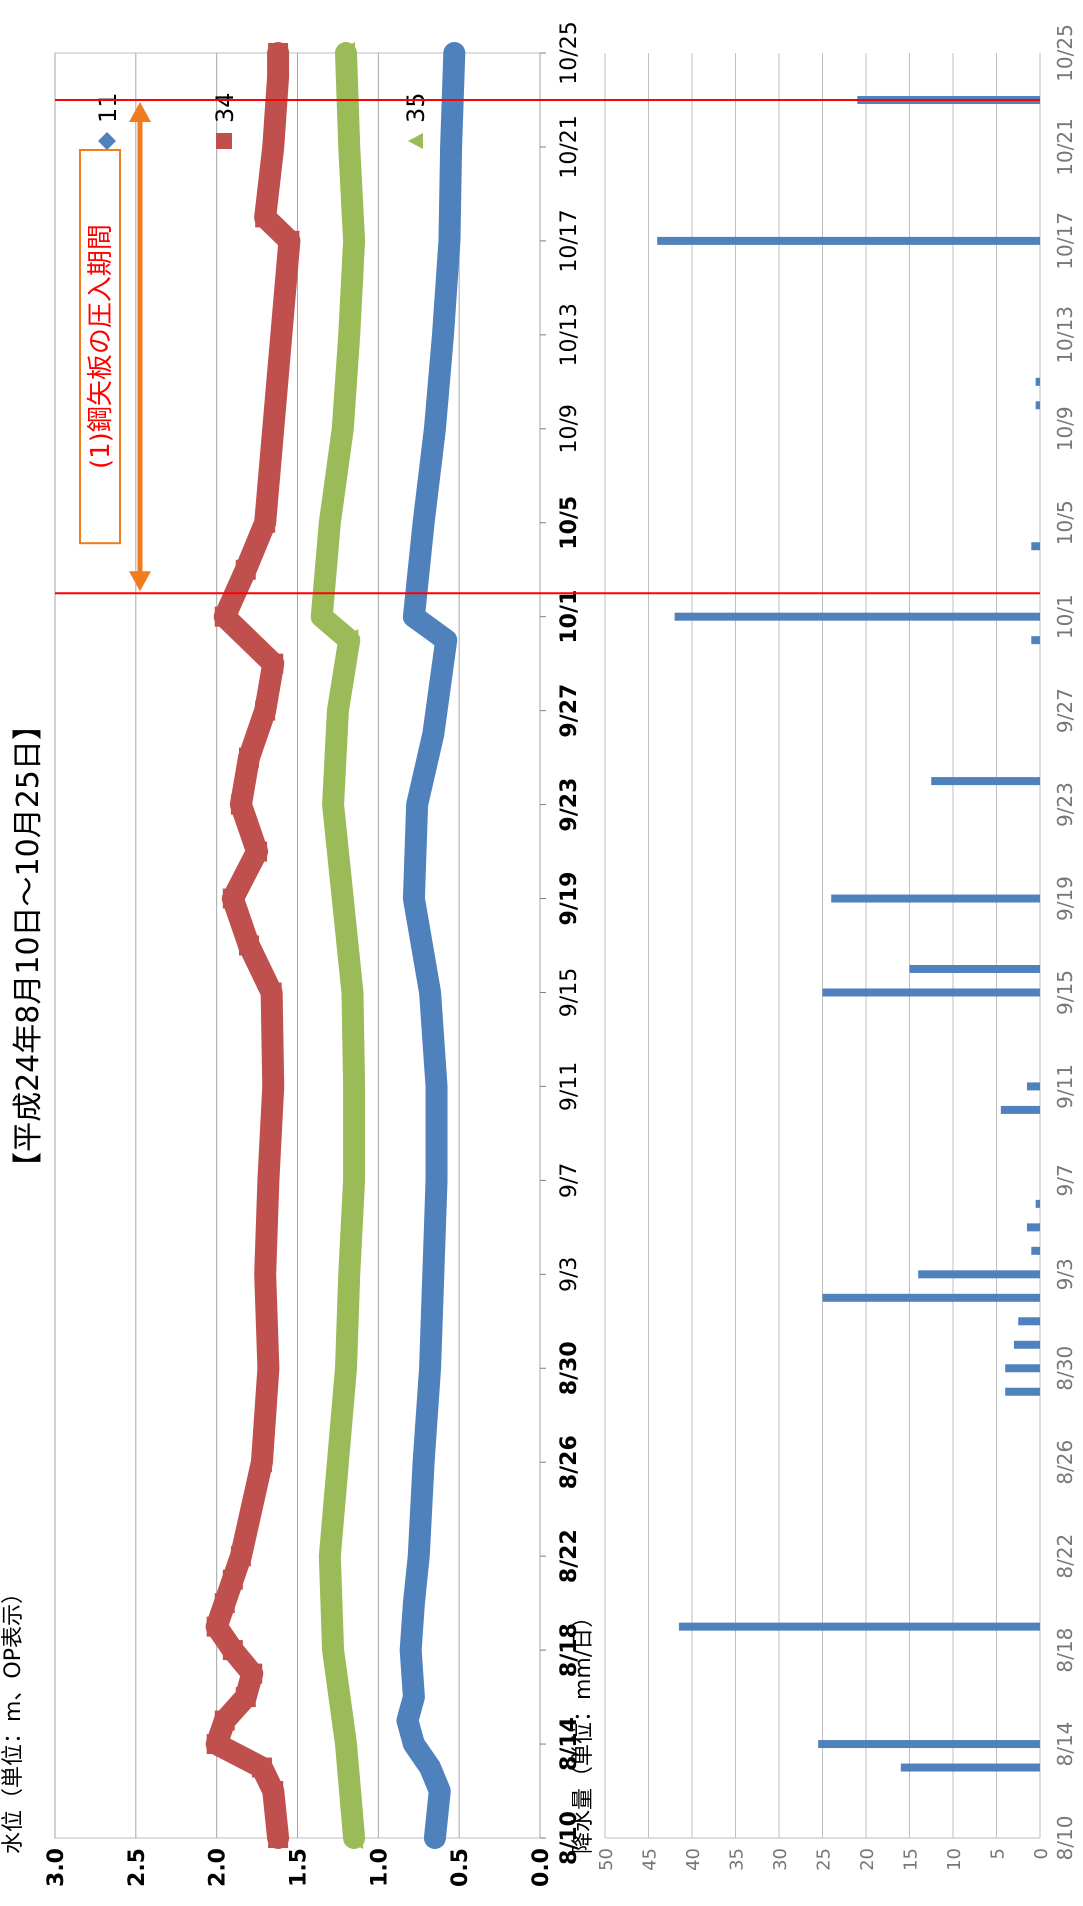  What do you see at coordinates (569, 992) in the screenshot?
I see `water-level-x-tick-label: 9/15` at bounding box center [569, 992].